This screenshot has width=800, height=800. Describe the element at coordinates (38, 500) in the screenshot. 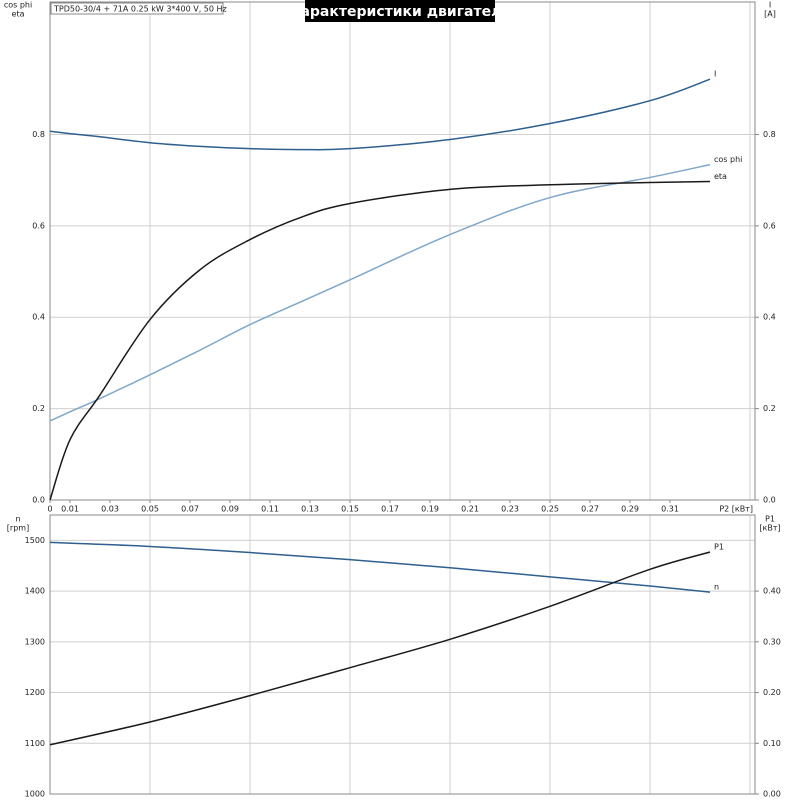

I see `y-tick-label: 0.0` at that location.